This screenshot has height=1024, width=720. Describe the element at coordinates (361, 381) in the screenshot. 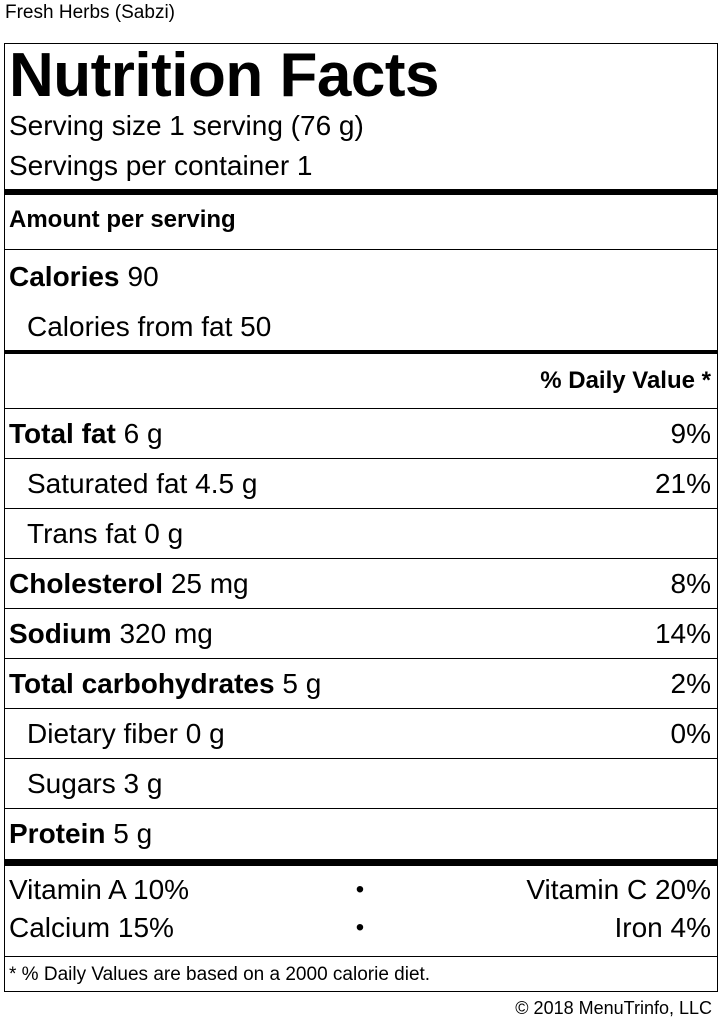

I see `daily-value-header: % Daily Value *` at that location.